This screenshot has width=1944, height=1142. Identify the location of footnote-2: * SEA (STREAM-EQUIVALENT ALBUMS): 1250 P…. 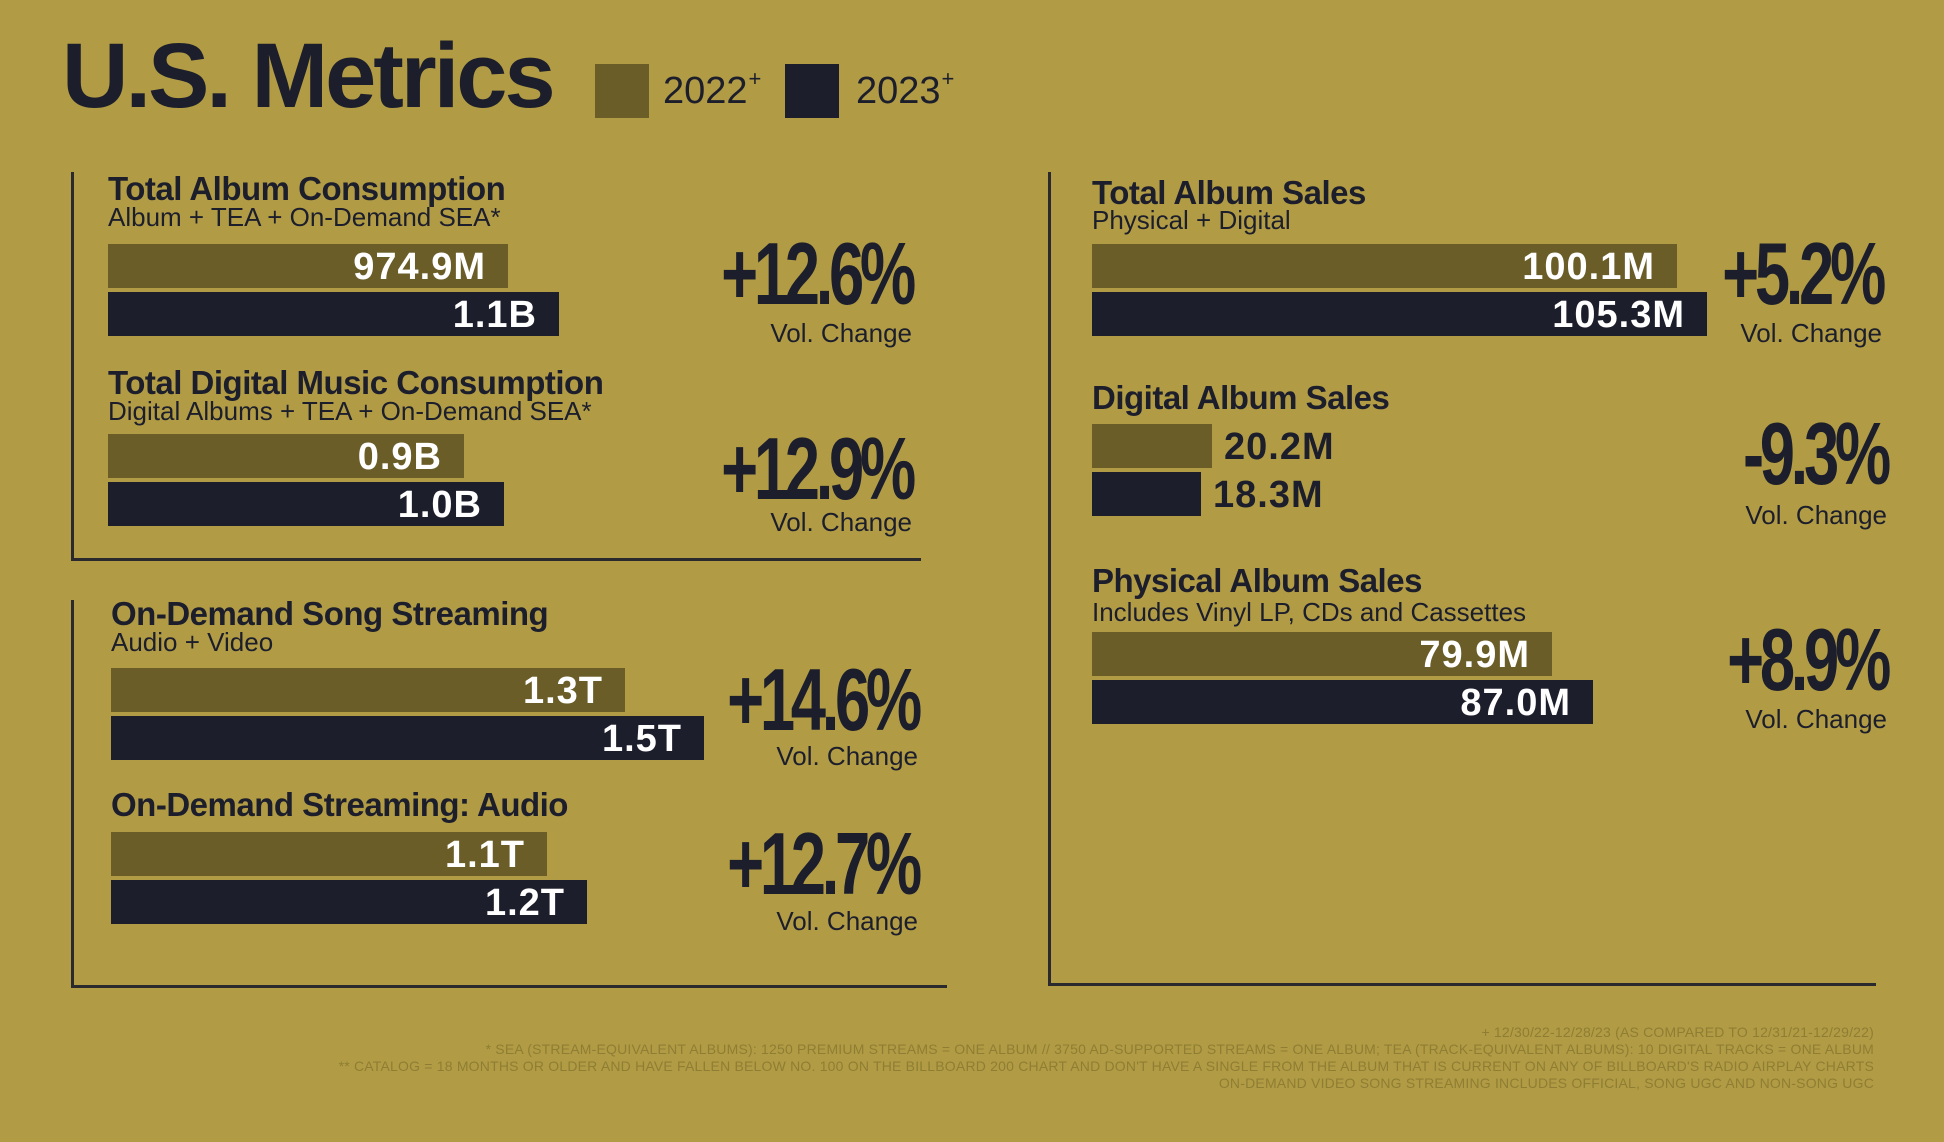
(1179, 1049).